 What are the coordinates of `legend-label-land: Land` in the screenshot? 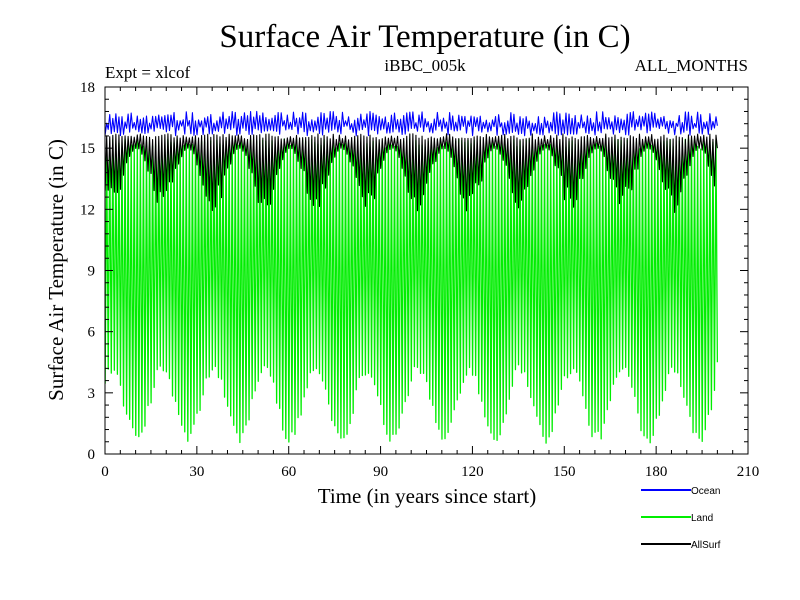 It's located at (702, 518).